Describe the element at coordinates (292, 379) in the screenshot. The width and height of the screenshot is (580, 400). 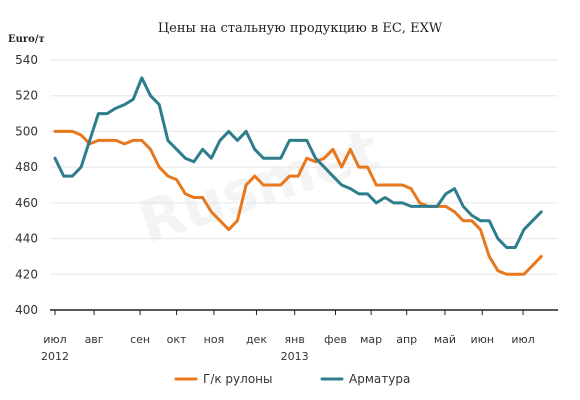
I see `legend: Г/к рулоны Арматура` at that location.